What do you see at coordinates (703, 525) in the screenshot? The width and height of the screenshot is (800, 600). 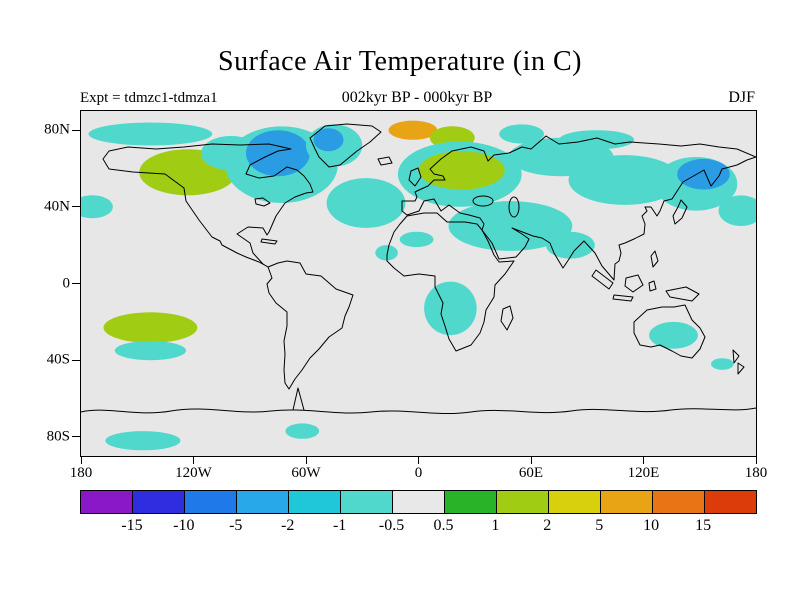 I see `colorbar-tick-label: 15` at bounding box center [703, 525].